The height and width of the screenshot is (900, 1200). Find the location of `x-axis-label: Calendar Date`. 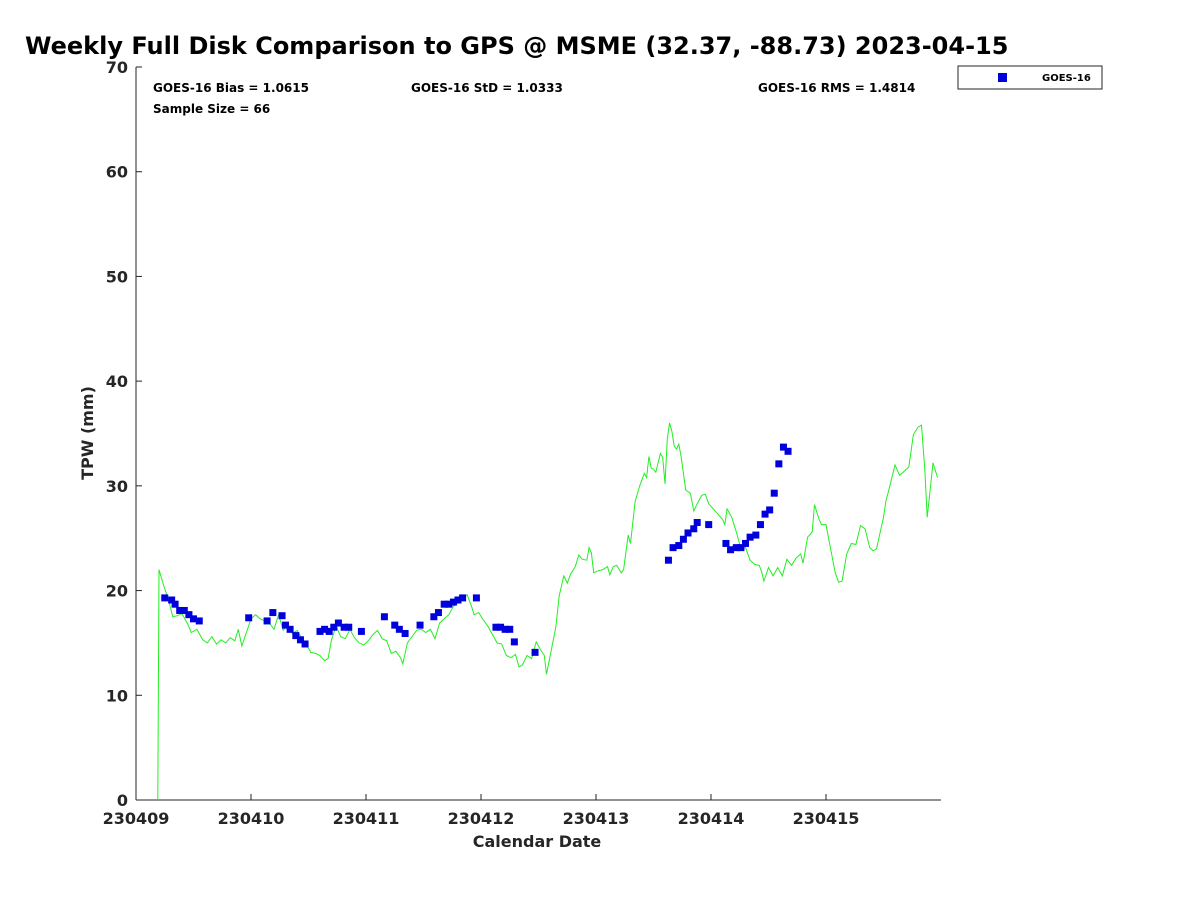

x-axis-label: Calendar Date is located at coordinates (537, 841).